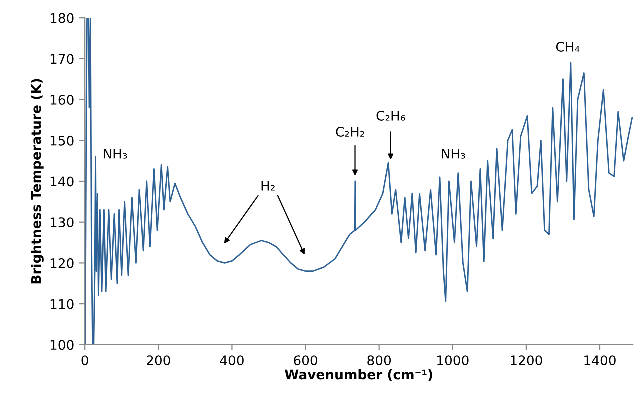  What do you see at coordinates (37, 181) in the screenshot?
I see `y-axis-title: Brightness Temperature (K)` at bounding box center [37, 181].